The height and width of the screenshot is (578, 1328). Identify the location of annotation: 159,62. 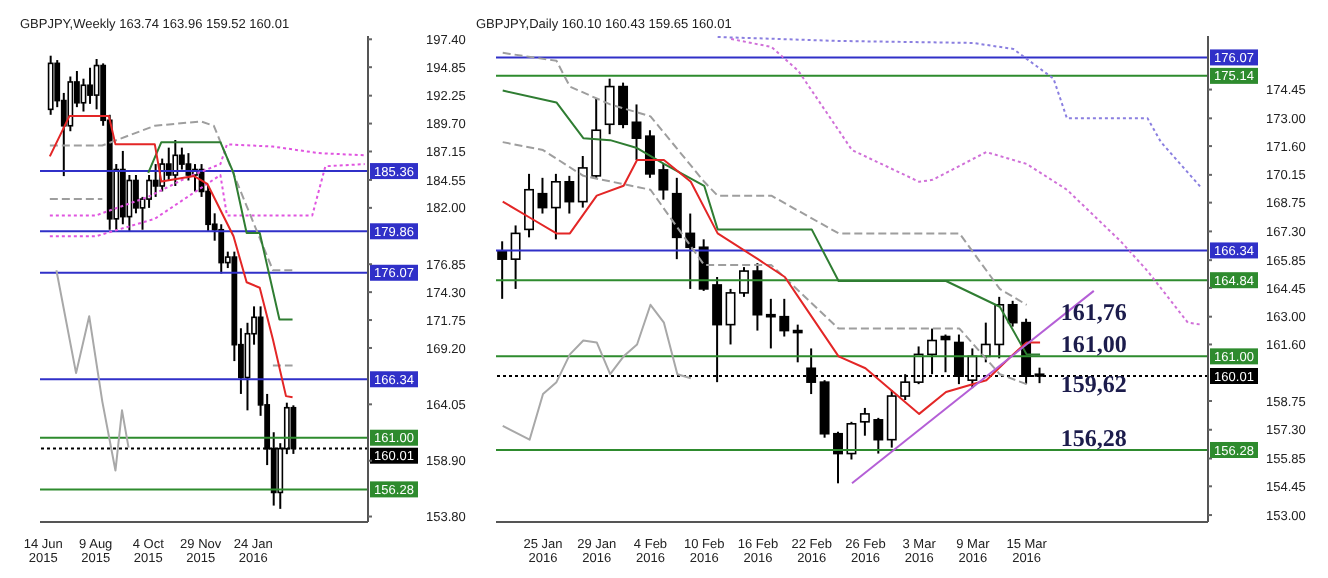
(1093, 384).